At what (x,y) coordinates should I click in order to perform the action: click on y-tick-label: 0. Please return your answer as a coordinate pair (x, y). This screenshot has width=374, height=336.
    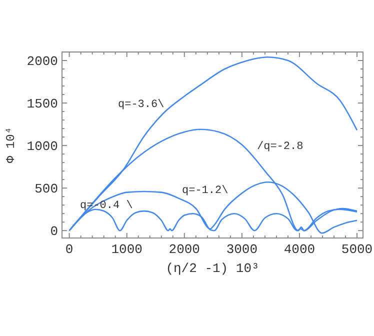
    Looking at the image, I should click on (54, 232).